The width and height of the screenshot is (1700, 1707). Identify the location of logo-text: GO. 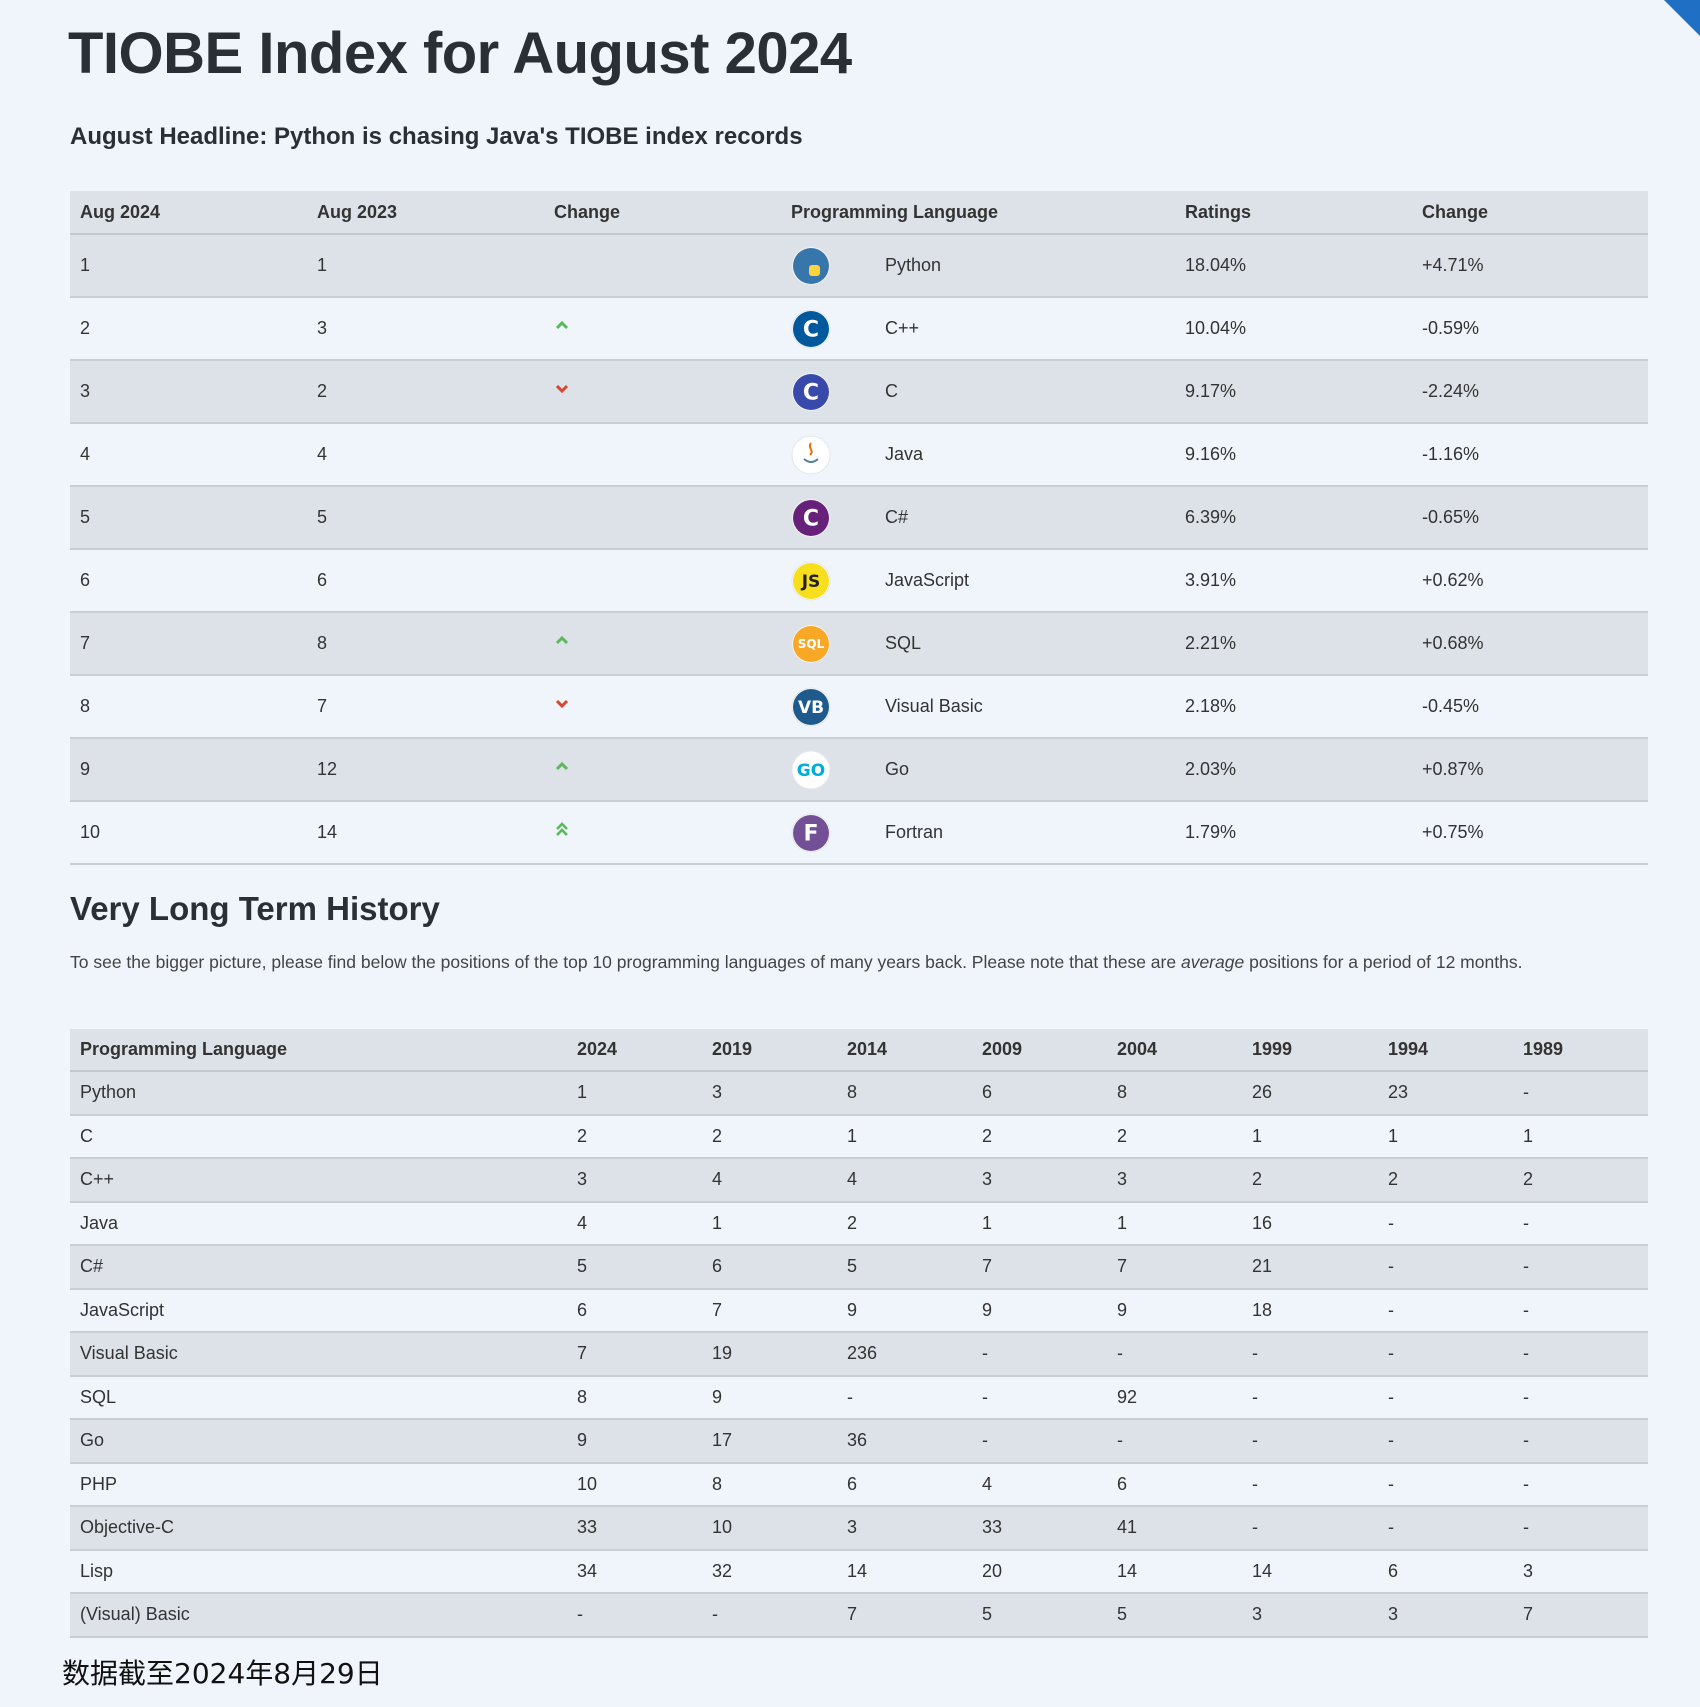
(811, 770).